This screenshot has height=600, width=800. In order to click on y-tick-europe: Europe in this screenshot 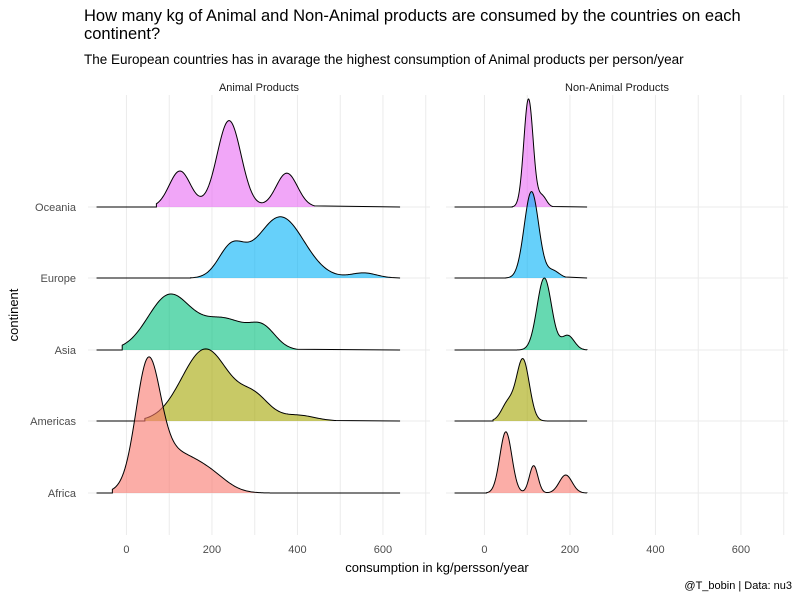, I will do `click(58, 279)`.